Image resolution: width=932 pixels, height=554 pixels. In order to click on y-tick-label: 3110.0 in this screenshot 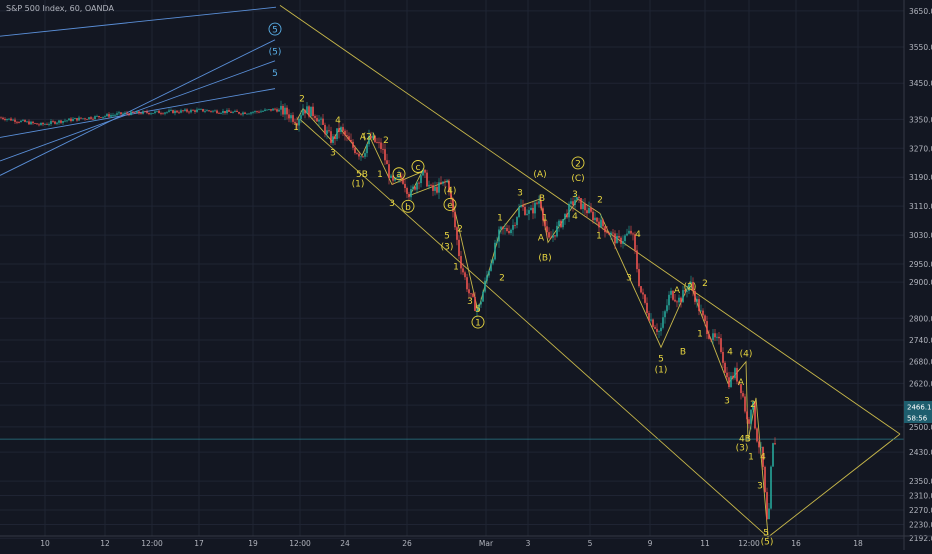, I will do `click(920, 206)`.